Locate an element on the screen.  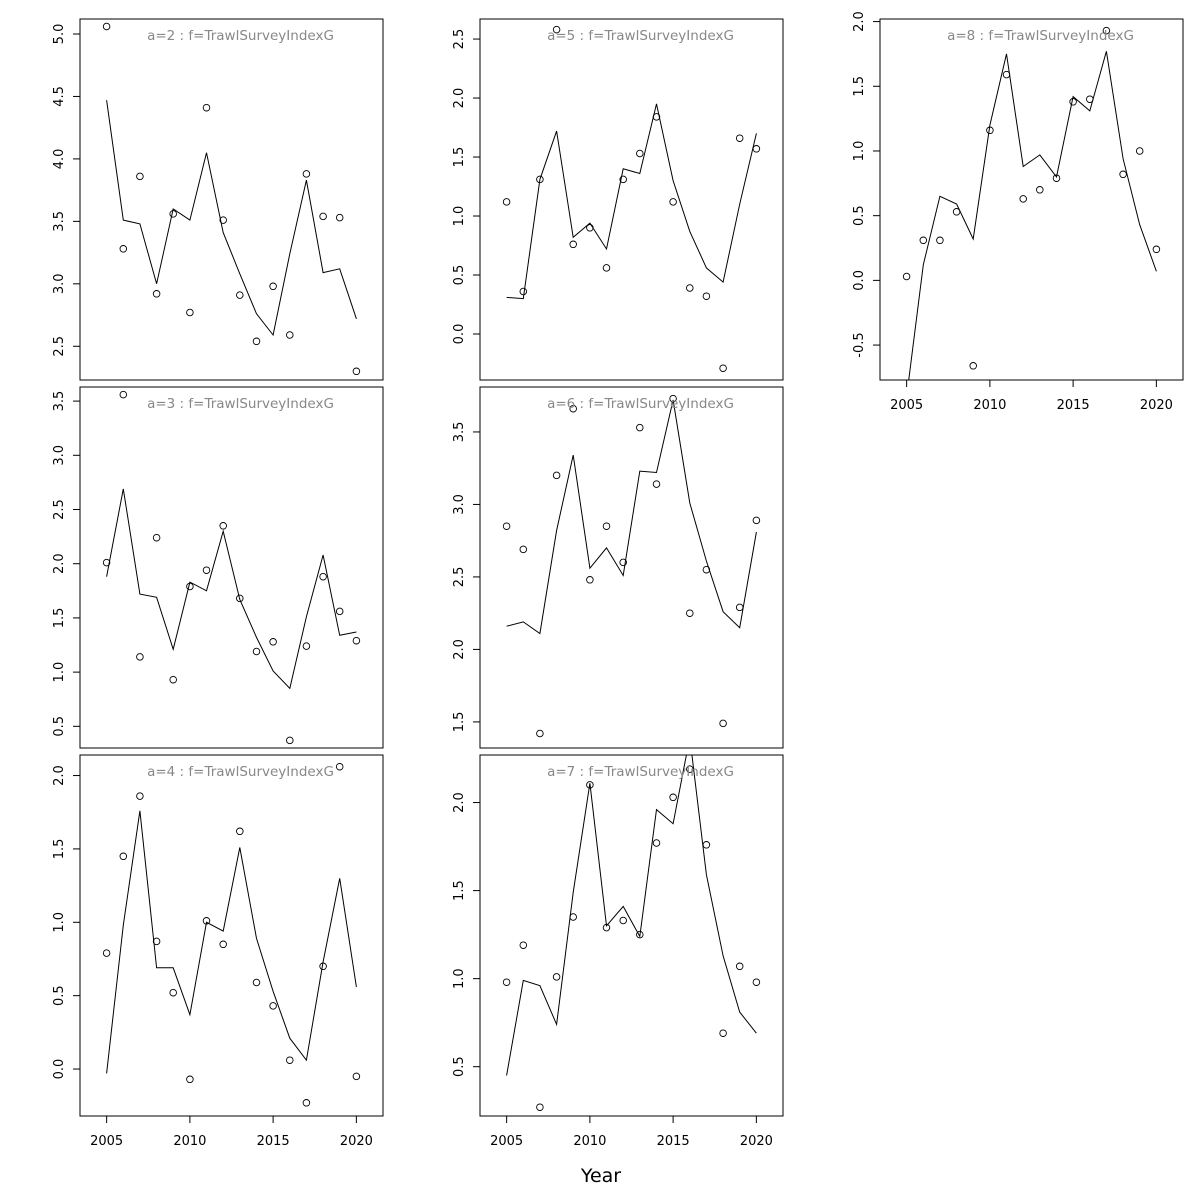
panel-title: a=3 : f=TrawlSurveyIndexG is located at coordinates (240, 404).